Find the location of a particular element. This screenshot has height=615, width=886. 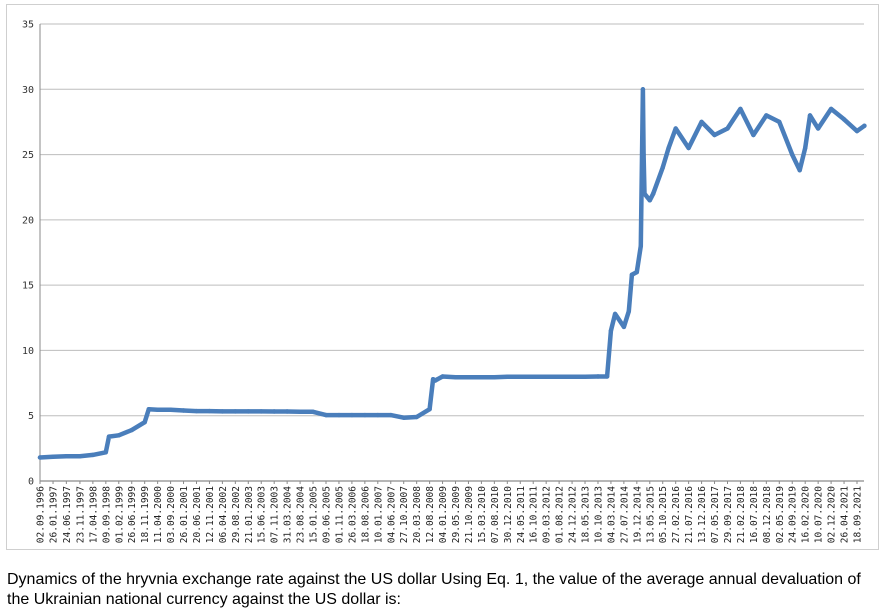

y-tick-label: 30 is located at coordinates (28, 90).